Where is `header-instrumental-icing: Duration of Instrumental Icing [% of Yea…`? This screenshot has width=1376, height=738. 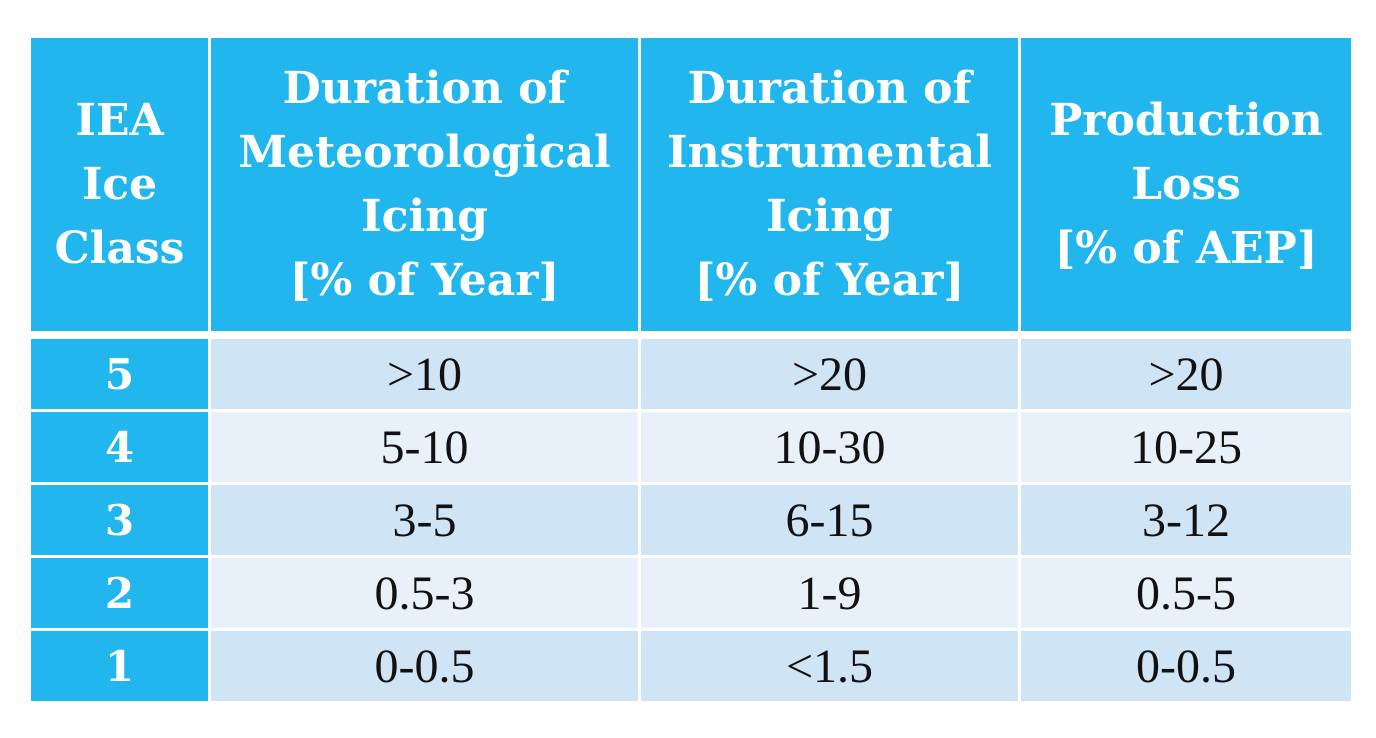 header-instrumental-icing: Duration of Instrumental Icing [% of Yea… is located at coordinates (829, 186).